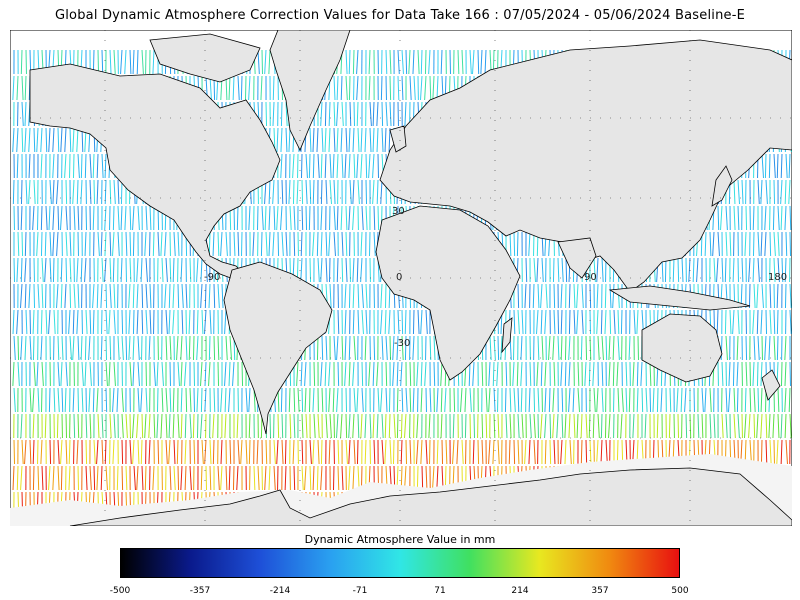 This screenshot has width=800, height=600. Describe the element at coordinates (682, 348) in the screenshot. I see `australia-land` at that location.